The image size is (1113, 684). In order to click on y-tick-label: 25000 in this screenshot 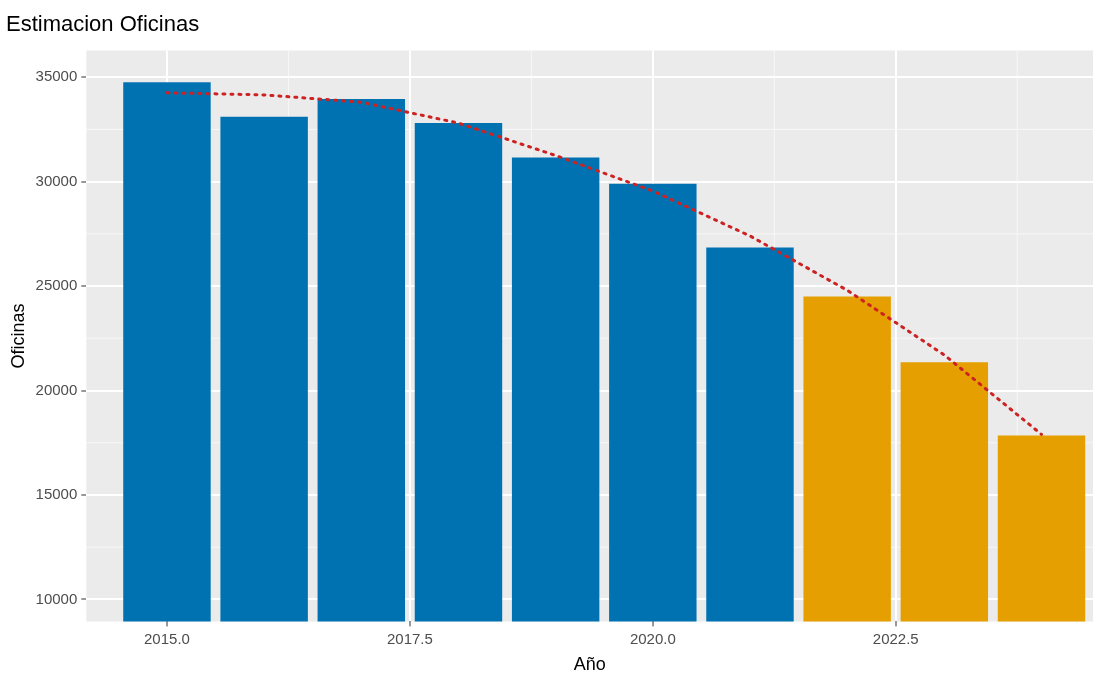, I will do `click(56, 285)`.